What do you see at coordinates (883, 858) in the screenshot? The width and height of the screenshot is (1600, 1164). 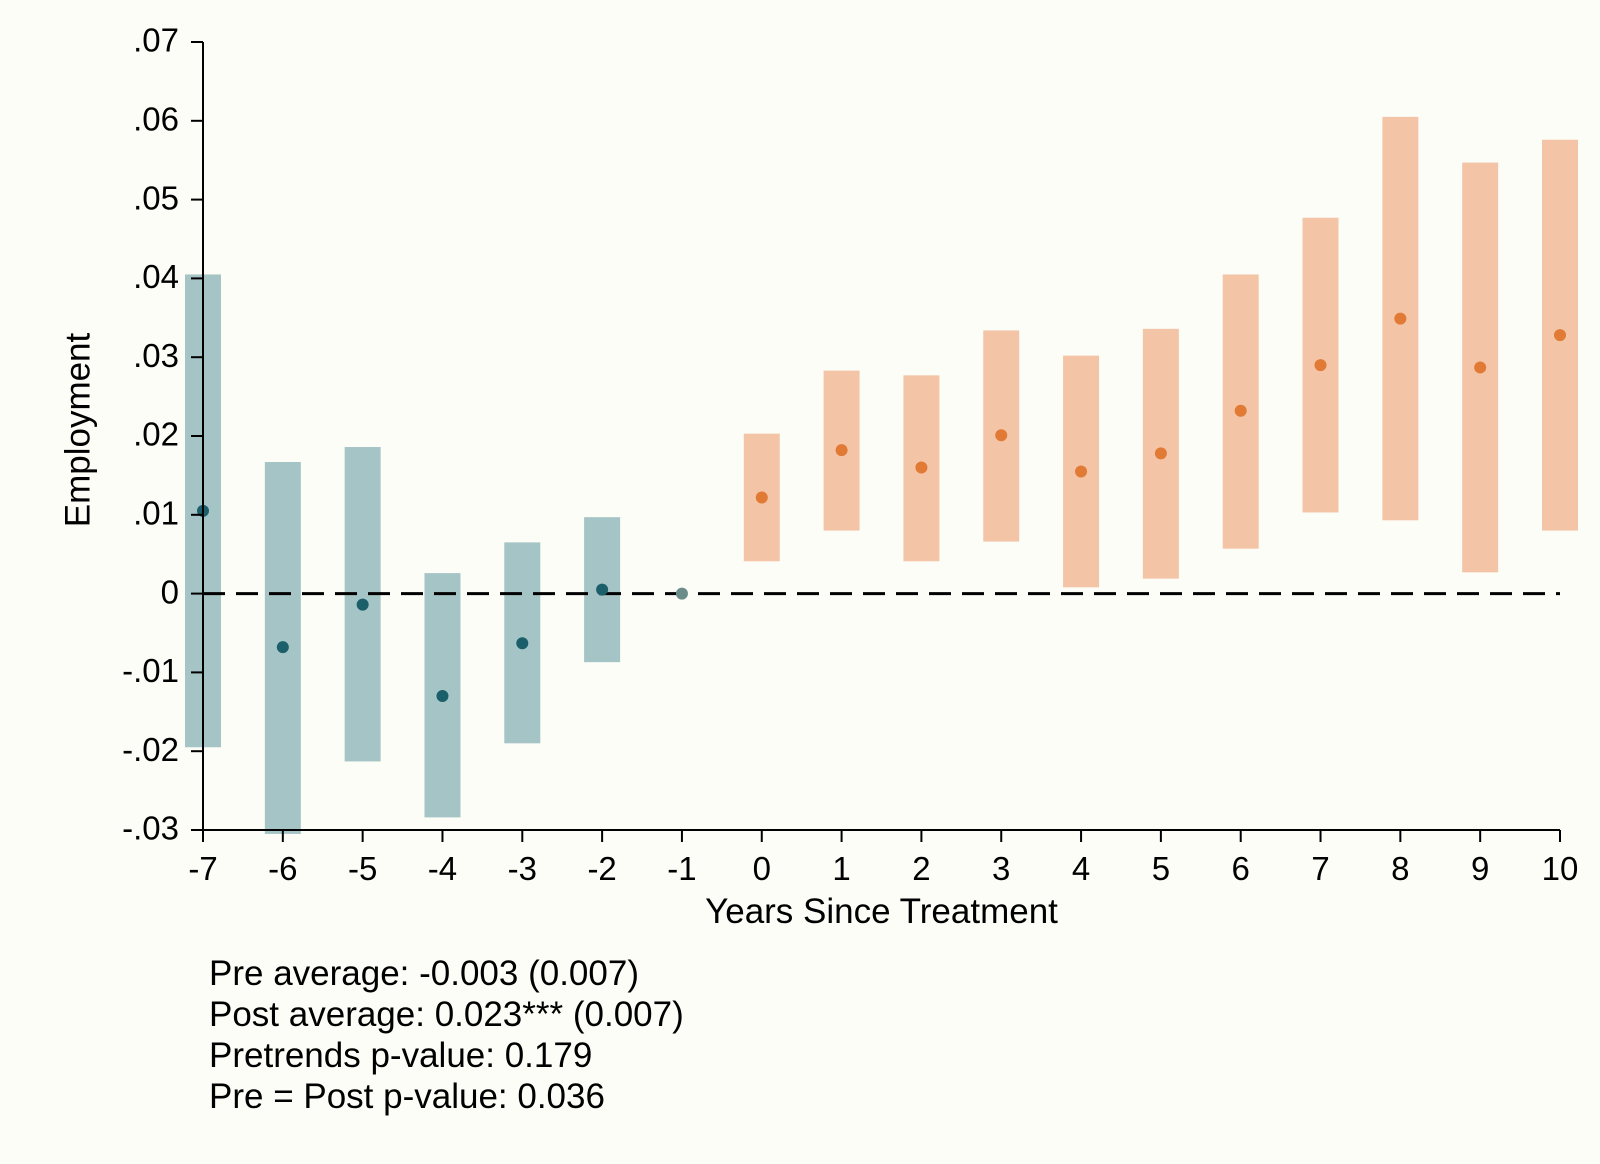 I see `x-axis-ticks: -7 -6 -5 -4 -3 -2 -1 0 1 2 3 4 5 6 7 8 9 10` at bounding box center [883, 858].